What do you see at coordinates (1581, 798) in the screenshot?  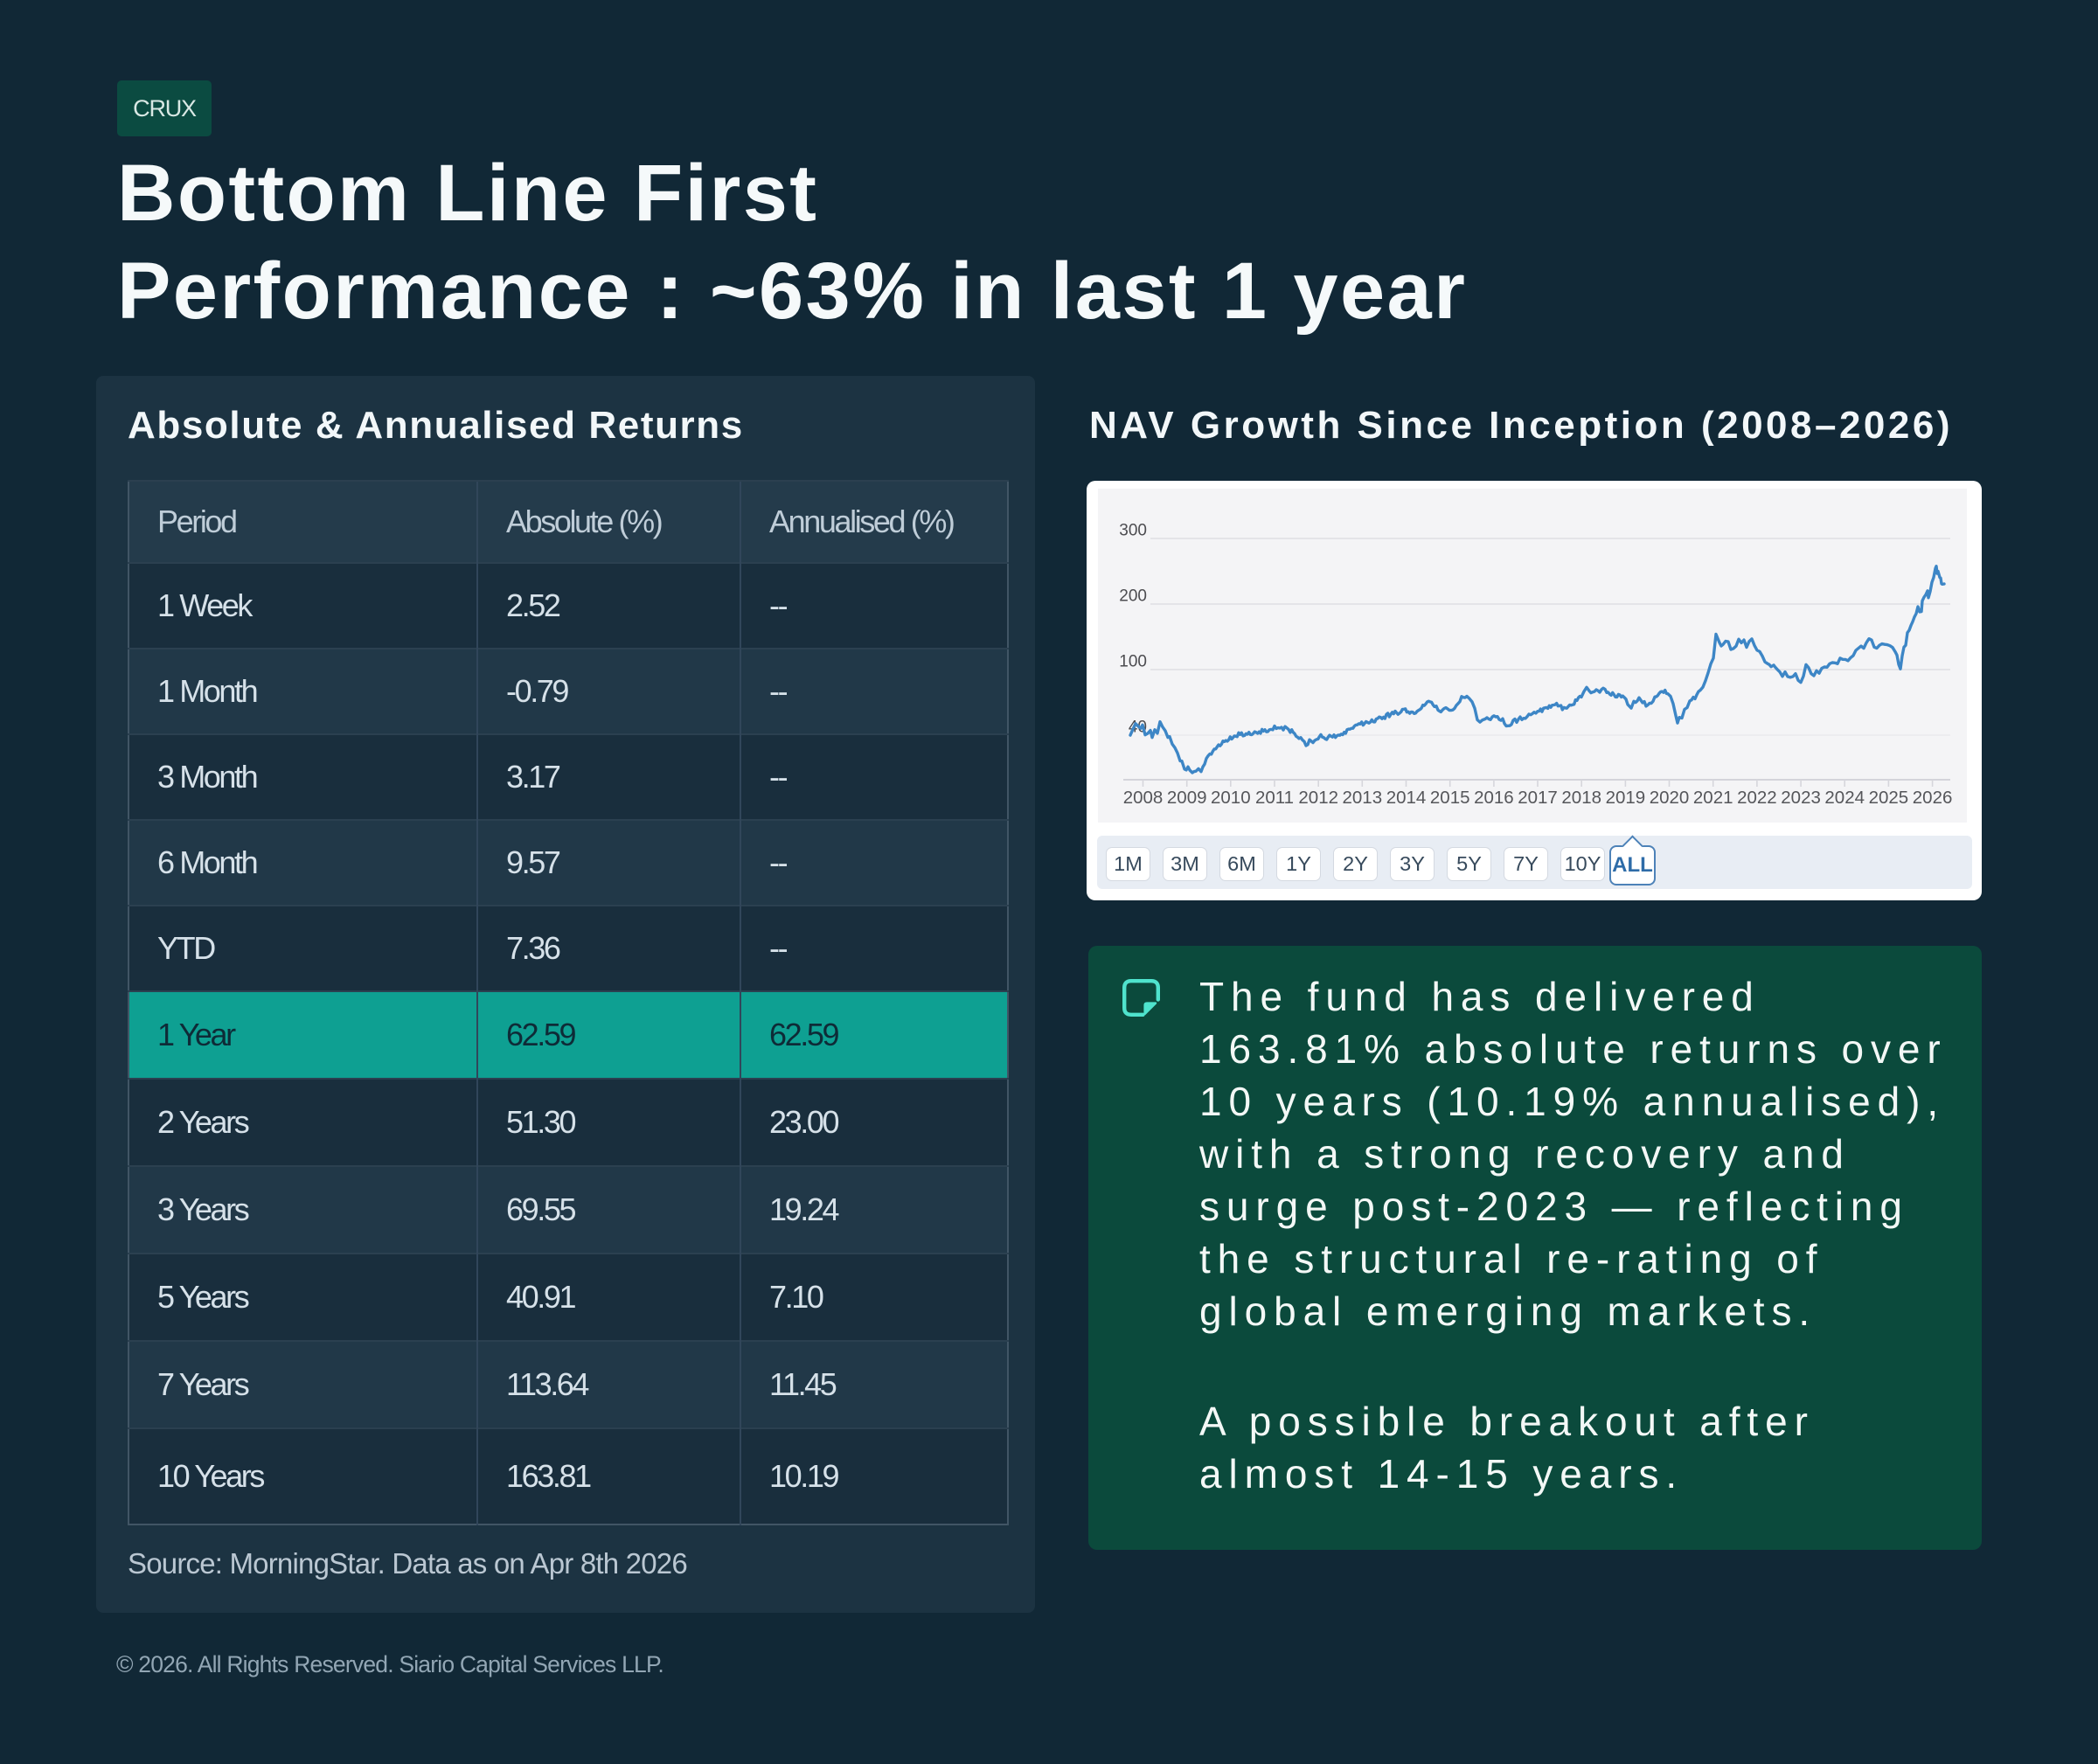 I see `svg-text: 2018` at bounding box center [1581, 798].